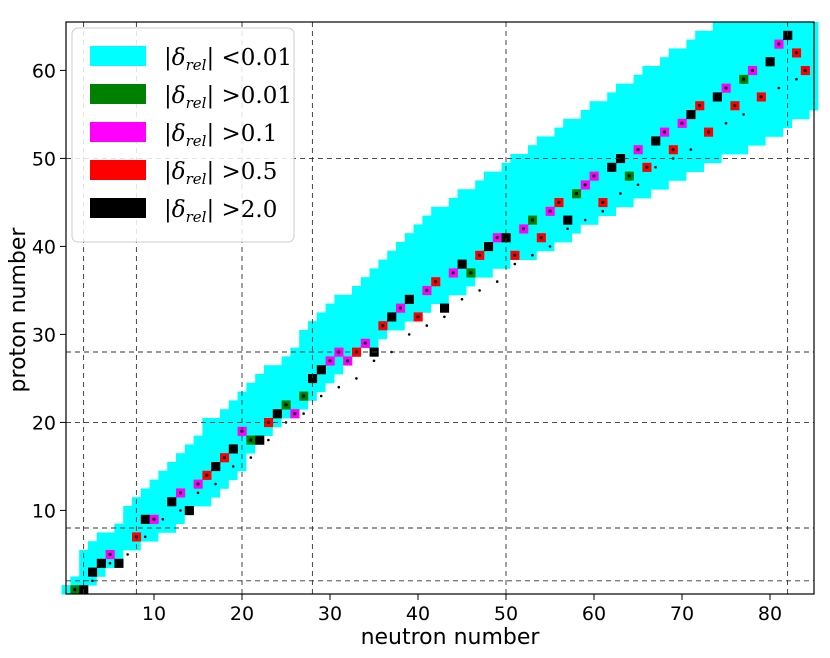 The image size is (830, 658). I want to click on y-tick-label: 20, so click(44, 423).